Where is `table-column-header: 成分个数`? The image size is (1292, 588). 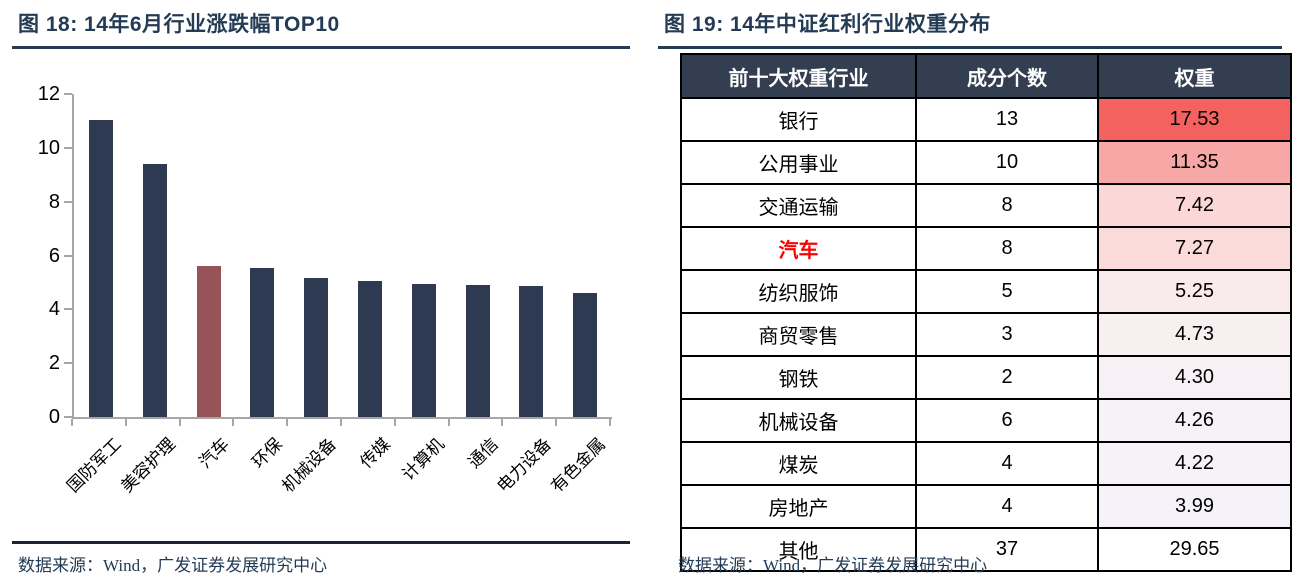
table-column-header: 成分个数 is located at coordinates (1007, 76).